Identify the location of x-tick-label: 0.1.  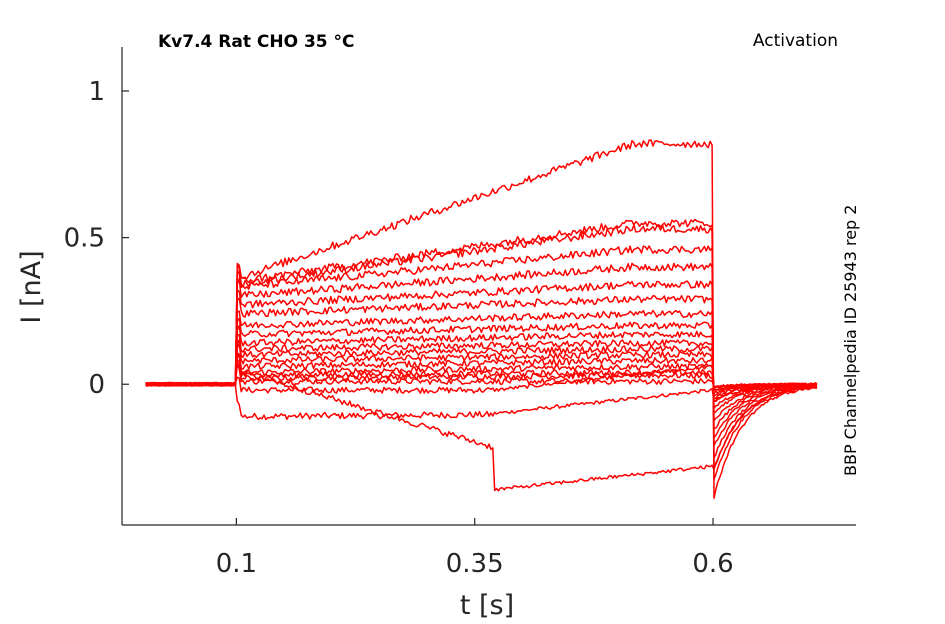
(236, 564).